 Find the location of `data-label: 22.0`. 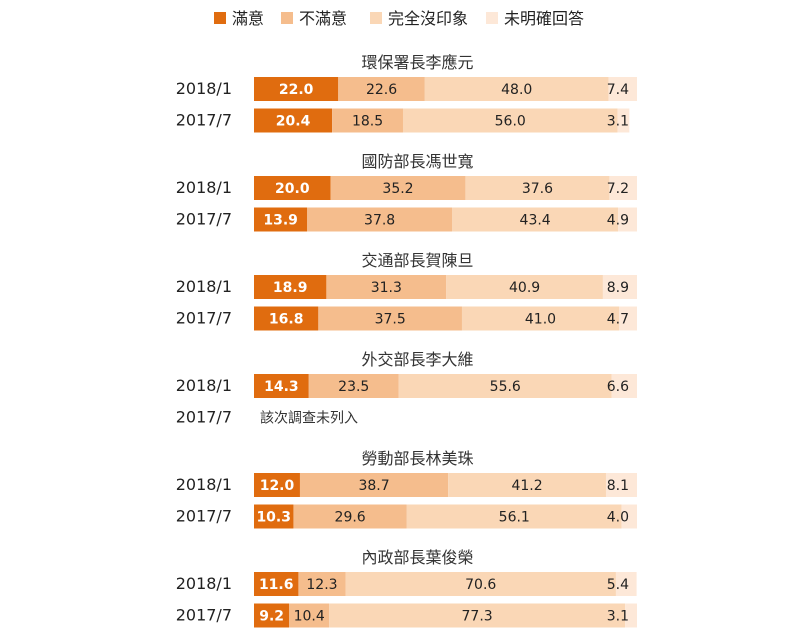

data-label: 22.0 is located at coordinates (296, 90).